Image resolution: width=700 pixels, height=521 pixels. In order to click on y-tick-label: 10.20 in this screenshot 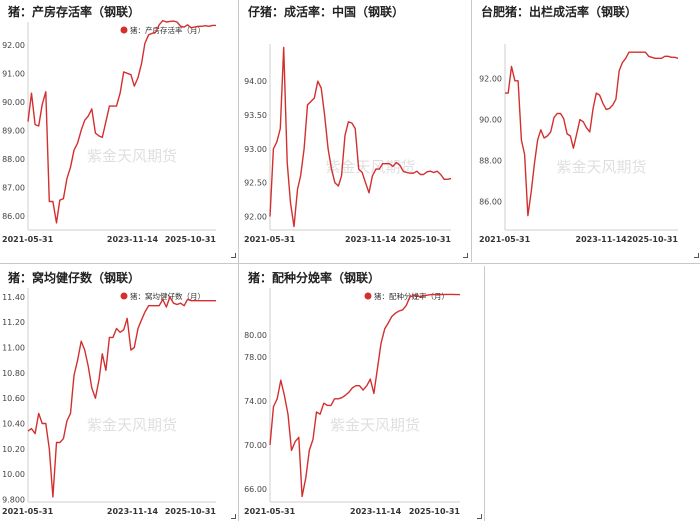, I will do `click(13, 449)`.